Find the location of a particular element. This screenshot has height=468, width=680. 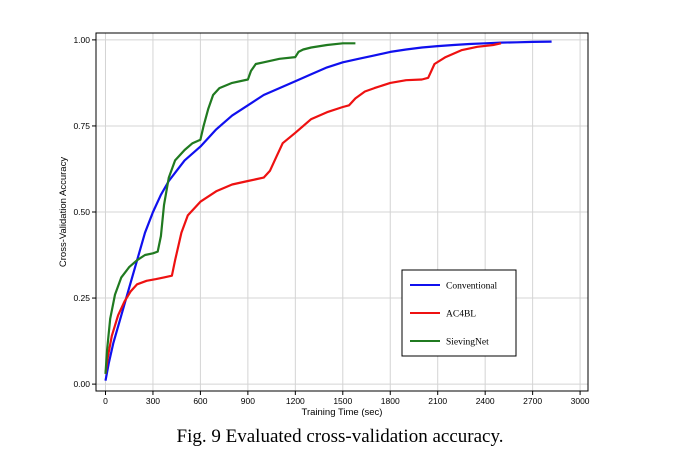

x-tick-label: 0 is located at coordinates (105, 401).